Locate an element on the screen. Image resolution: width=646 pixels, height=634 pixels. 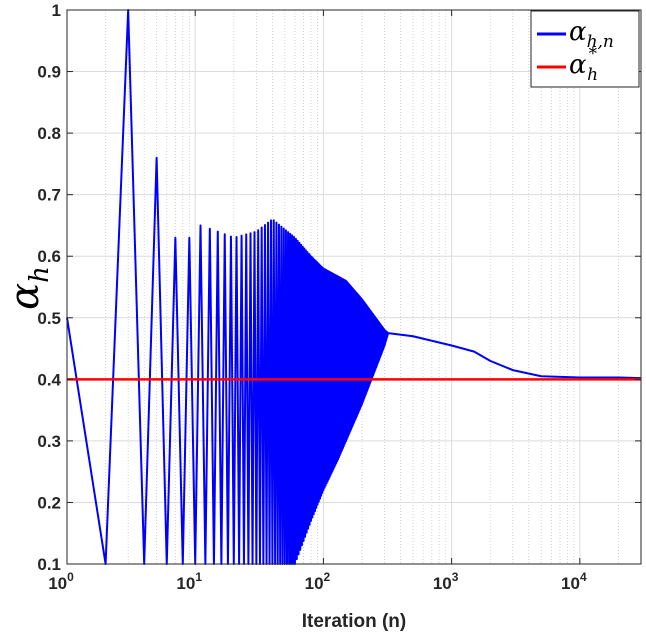
x-tick-label: 10¹ is located at coordinates (189, 581).